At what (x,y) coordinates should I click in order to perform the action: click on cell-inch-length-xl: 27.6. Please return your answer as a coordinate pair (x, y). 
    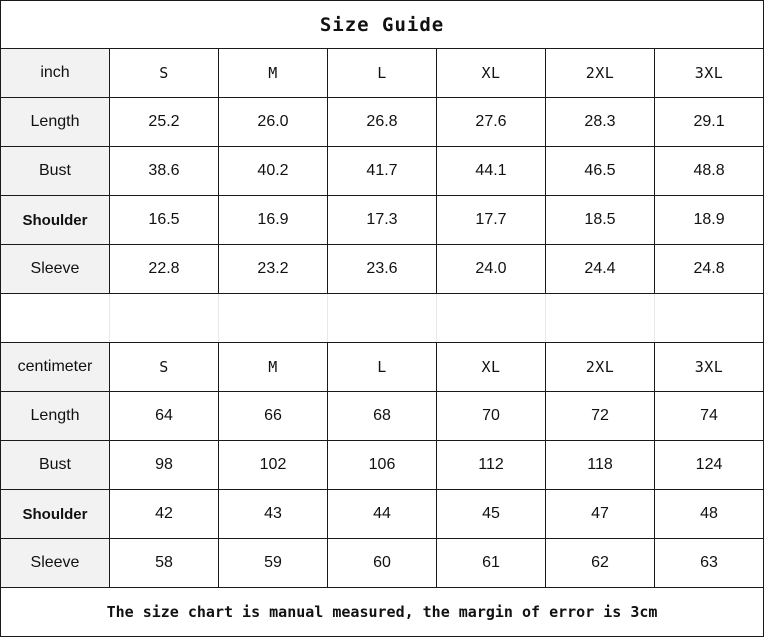
    Looking at the image, I should click on (491, 122).